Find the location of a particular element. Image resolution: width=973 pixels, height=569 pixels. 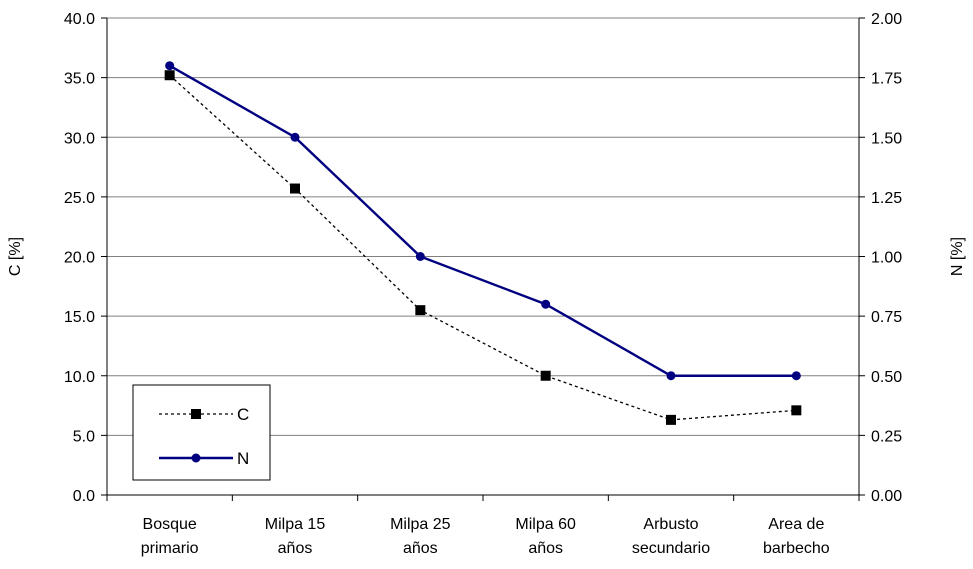

y-right-tick-label: 0.00 is located at coordinates (886, 496).